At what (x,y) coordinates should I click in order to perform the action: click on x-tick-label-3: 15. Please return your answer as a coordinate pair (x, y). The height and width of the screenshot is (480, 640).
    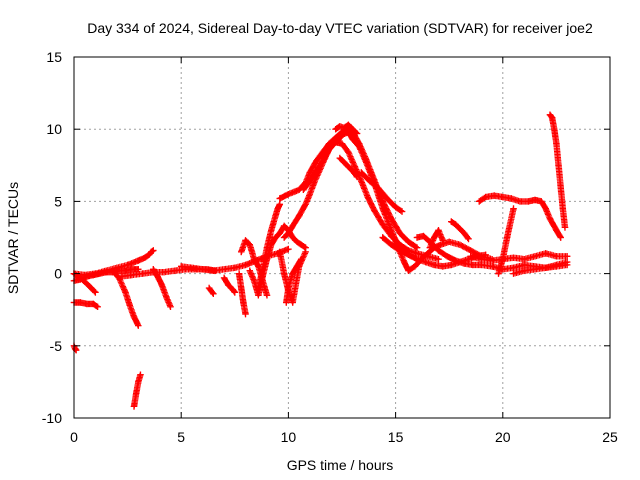
    Looking at the image, I should click on (396, 437).